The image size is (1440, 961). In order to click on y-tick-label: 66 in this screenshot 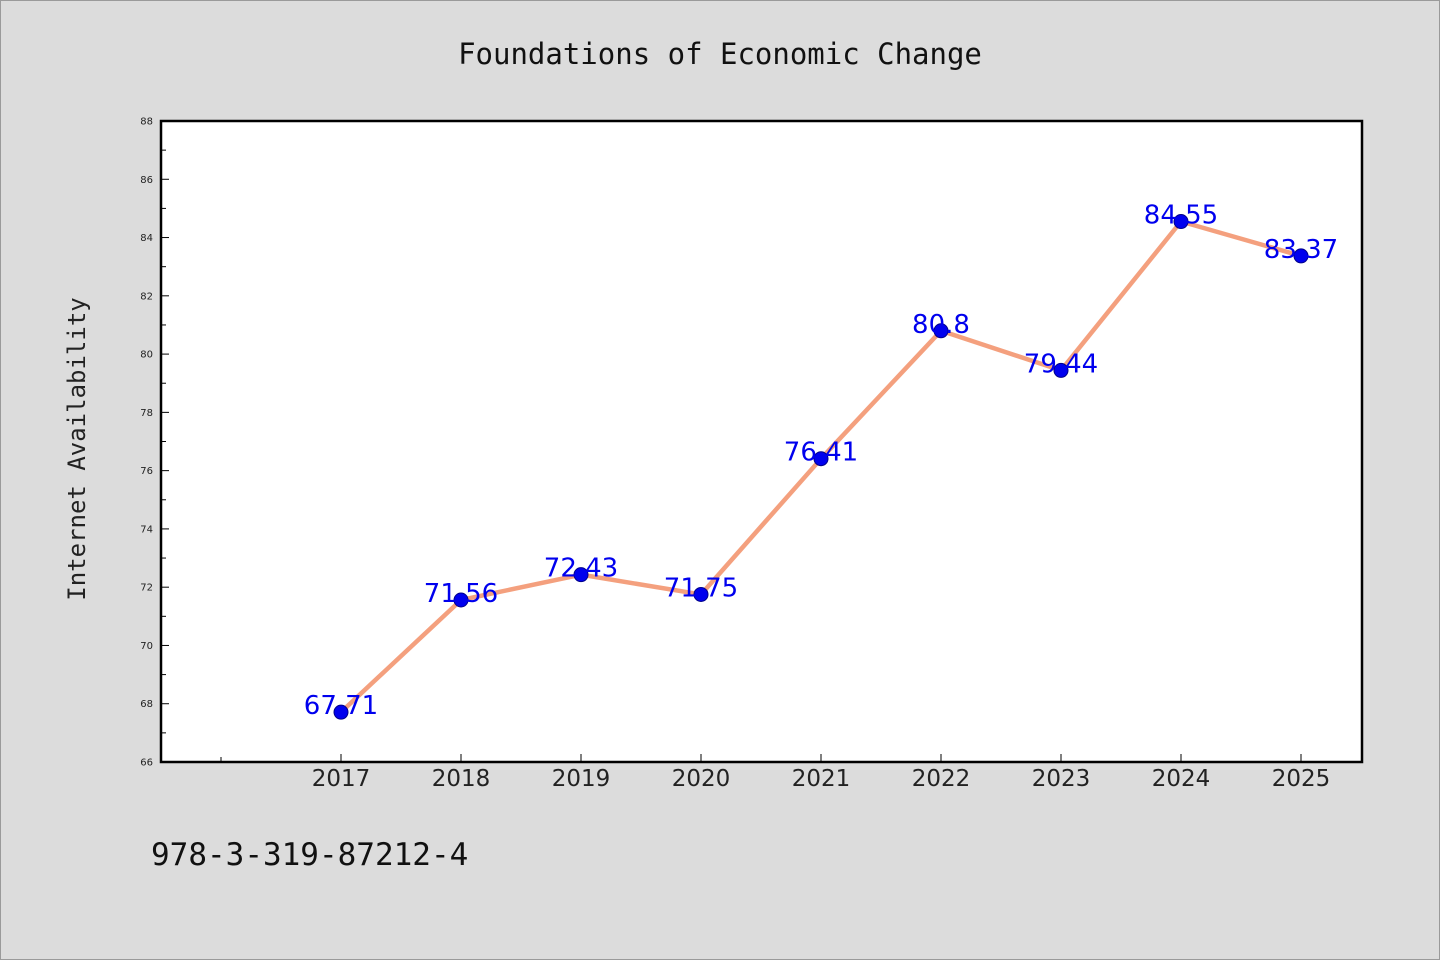, I will do `click(146, 763)`.